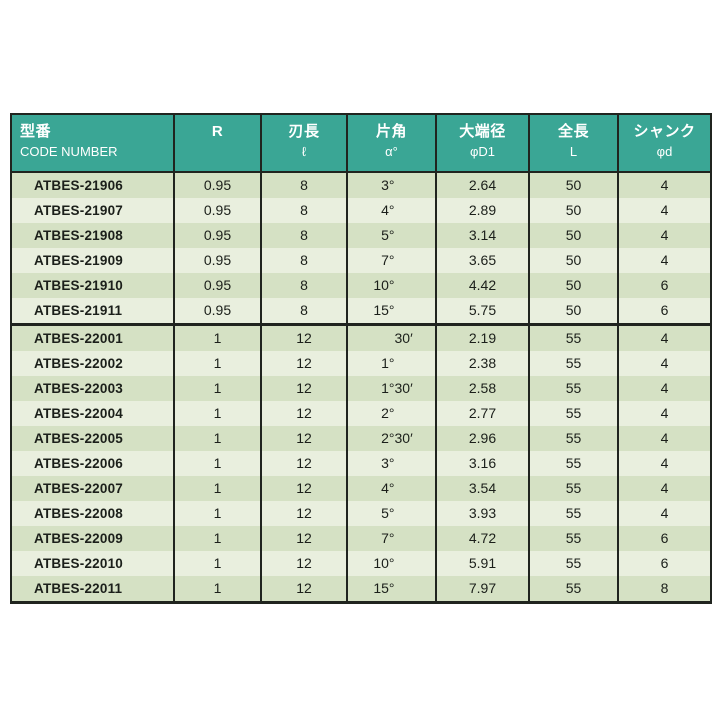 The height and width of the screenshot is (720, 720). What do you see at coordinates (388, 438) in the screenshot?
I see `half-angle-degrees: 2°` at bounding box center [388, 438].